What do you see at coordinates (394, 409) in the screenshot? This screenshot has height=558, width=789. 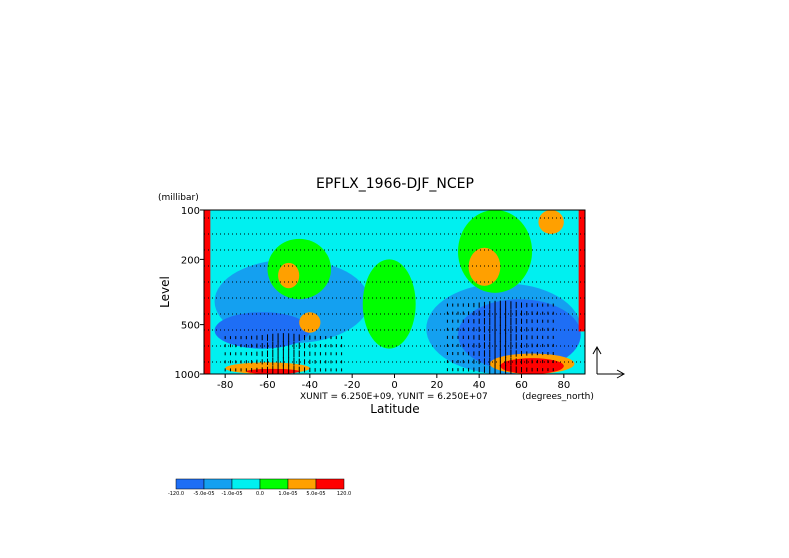 I see `x-axis-label: Latitude` at bounding box center [394, 409].